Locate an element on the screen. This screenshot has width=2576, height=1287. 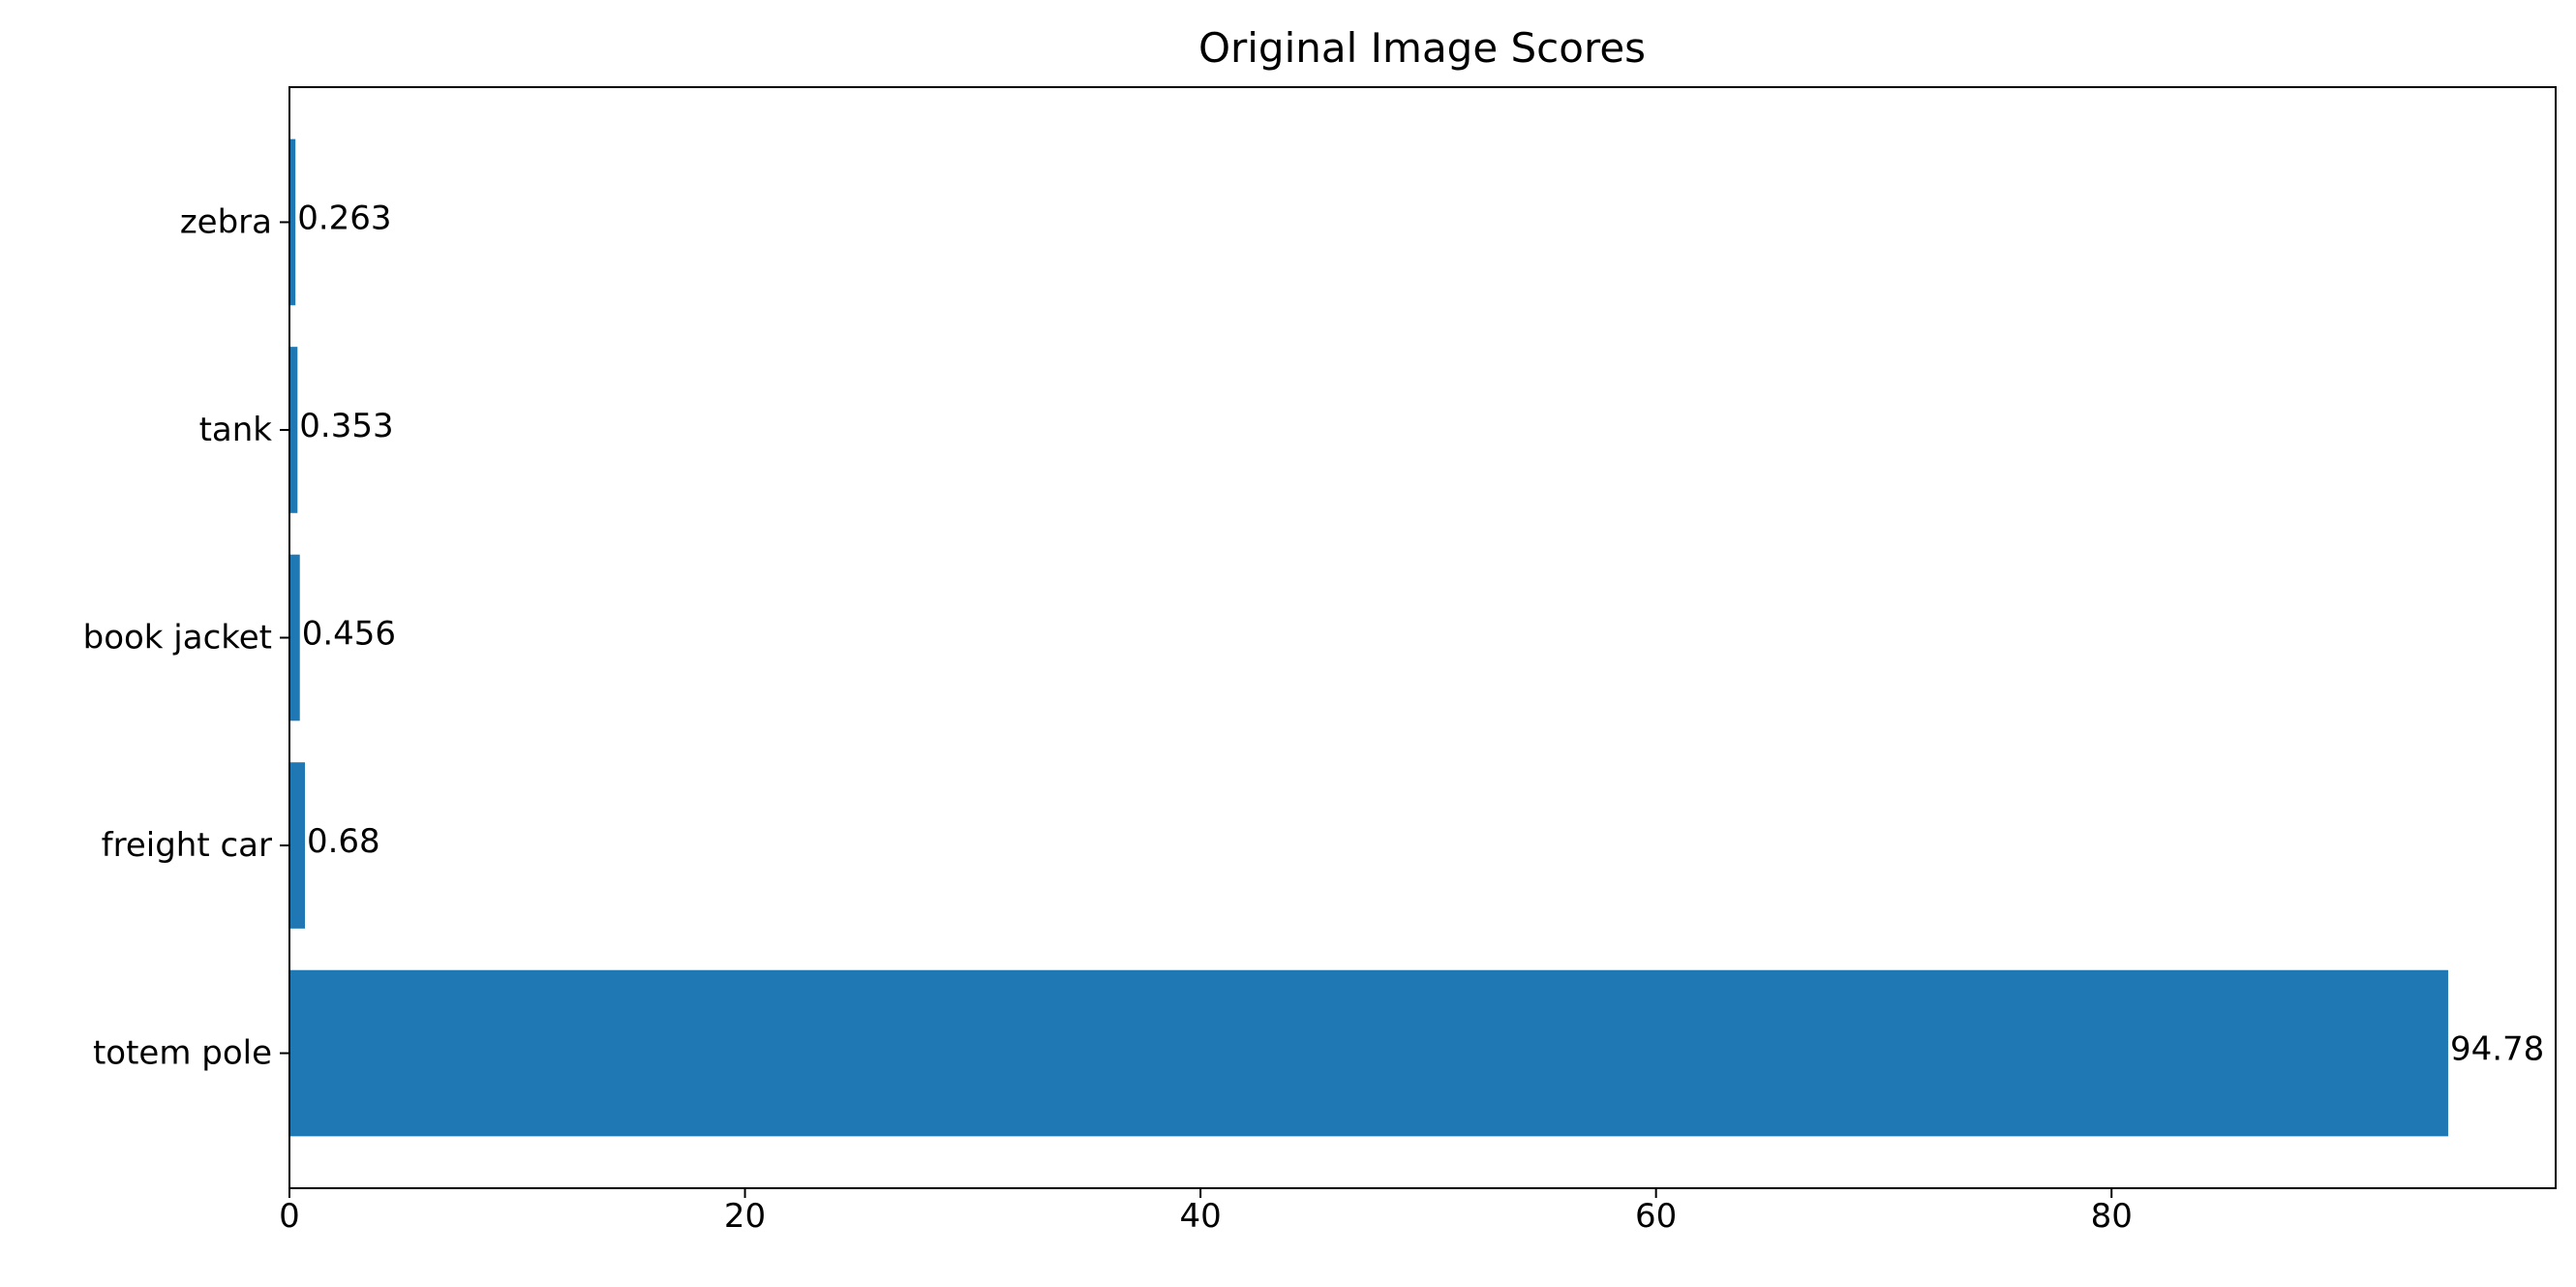
data-label-tank: 0.353 is located at coordinates (346, 426).